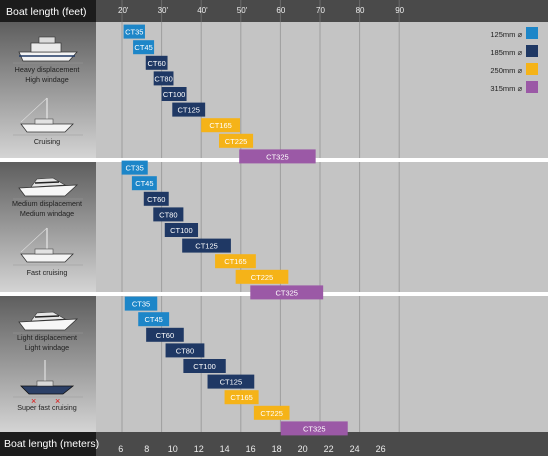  I want to click on bottom-tick-label: 22, so click(329, 449).